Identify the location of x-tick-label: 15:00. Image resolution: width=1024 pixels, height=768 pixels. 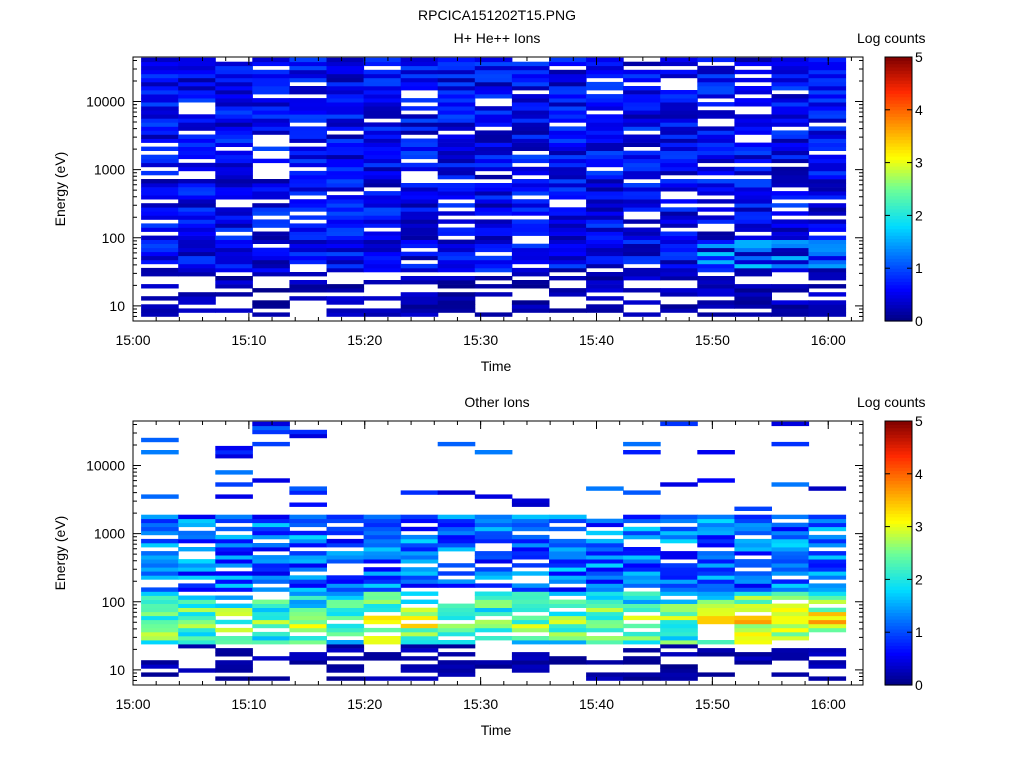
(132, 340).